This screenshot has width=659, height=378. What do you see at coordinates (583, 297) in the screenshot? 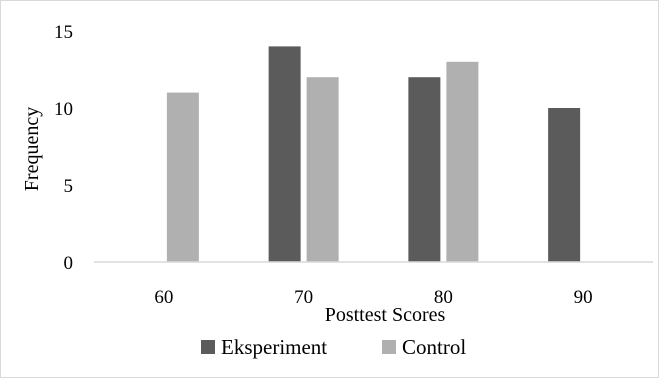
I see `x-tick-label: 90` at bounding box center [583, 297].